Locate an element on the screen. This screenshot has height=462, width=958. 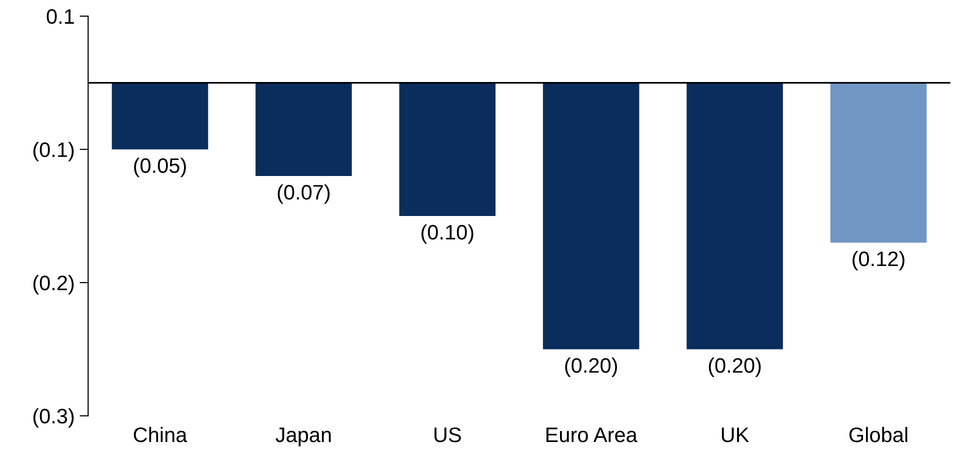
data-label: (0.12) is located at coordinates (878, 260).